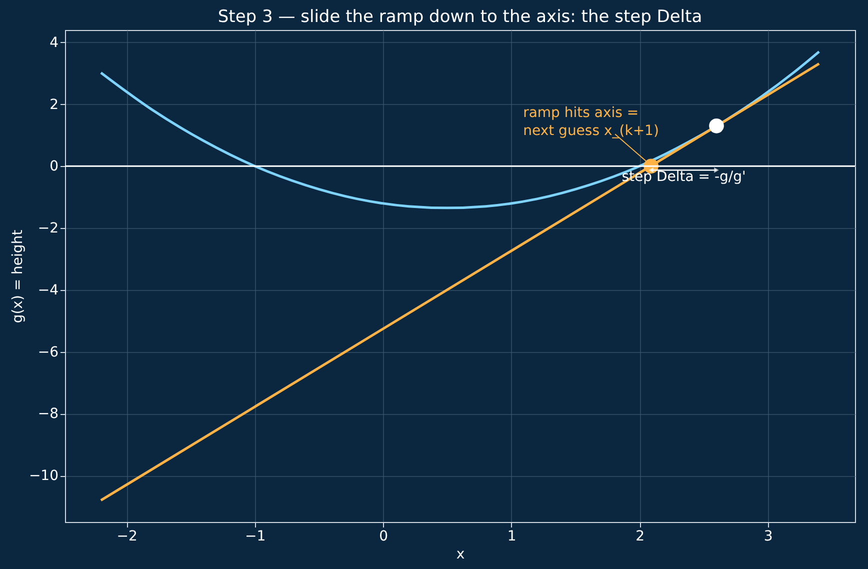 The image size is (868, 569). What do you see at coordinates (48, 228) in the screenshot?
I see `y-tick-label: −2` at bounding box center [48, 228].